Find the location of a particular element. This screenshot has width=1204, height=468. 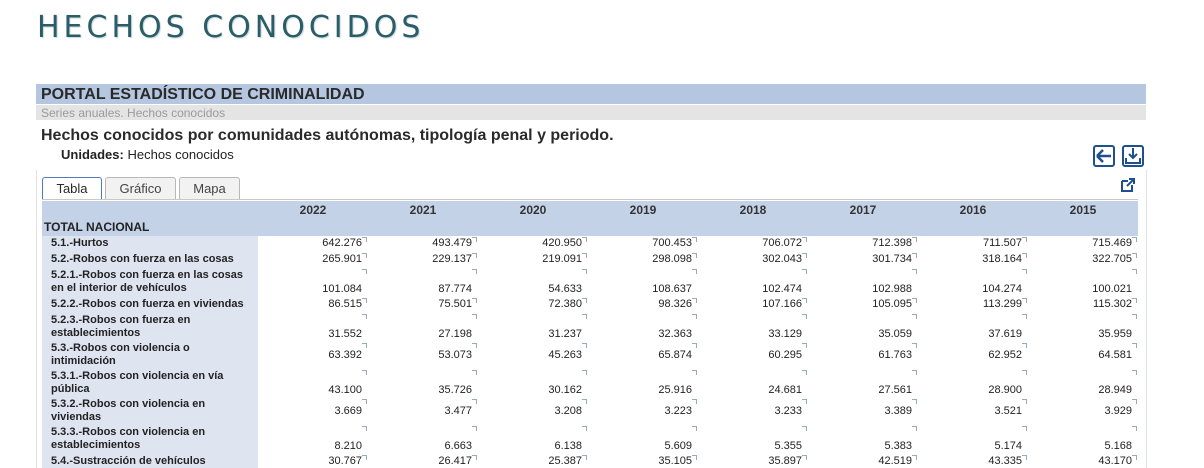

cell: 3.521 is located at coordinates (973, 411).